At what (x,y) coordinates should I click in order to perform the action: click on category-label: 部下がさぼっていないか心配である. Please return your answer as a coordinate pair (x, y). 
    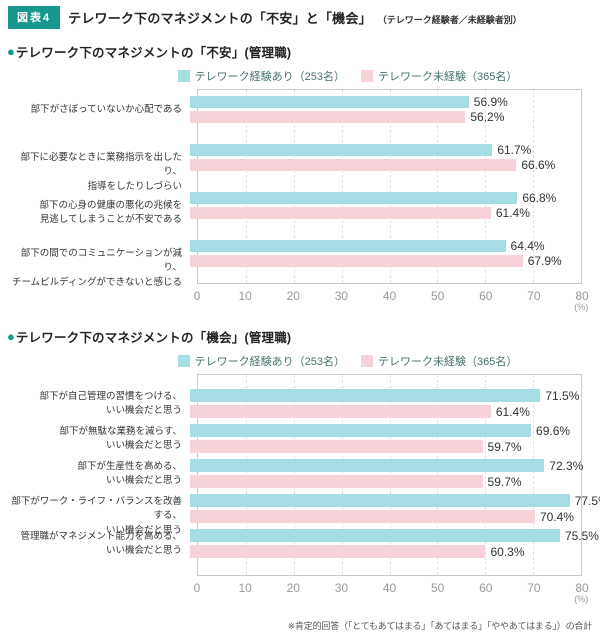
    Looking at the image, I should click on (106, 109).